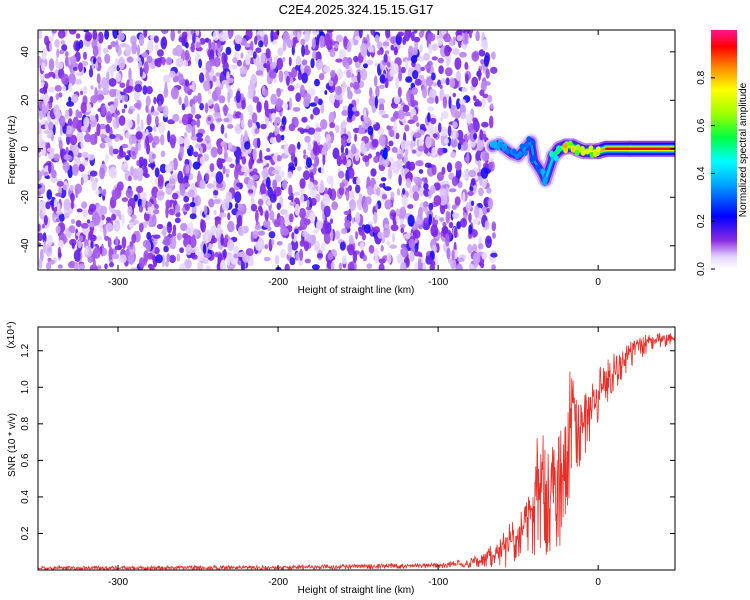 This screenshot has width=750, height=600. Describe the element at coordinates (278, 582) in the screenshot. I see `x-tick-label: -200` at that location.